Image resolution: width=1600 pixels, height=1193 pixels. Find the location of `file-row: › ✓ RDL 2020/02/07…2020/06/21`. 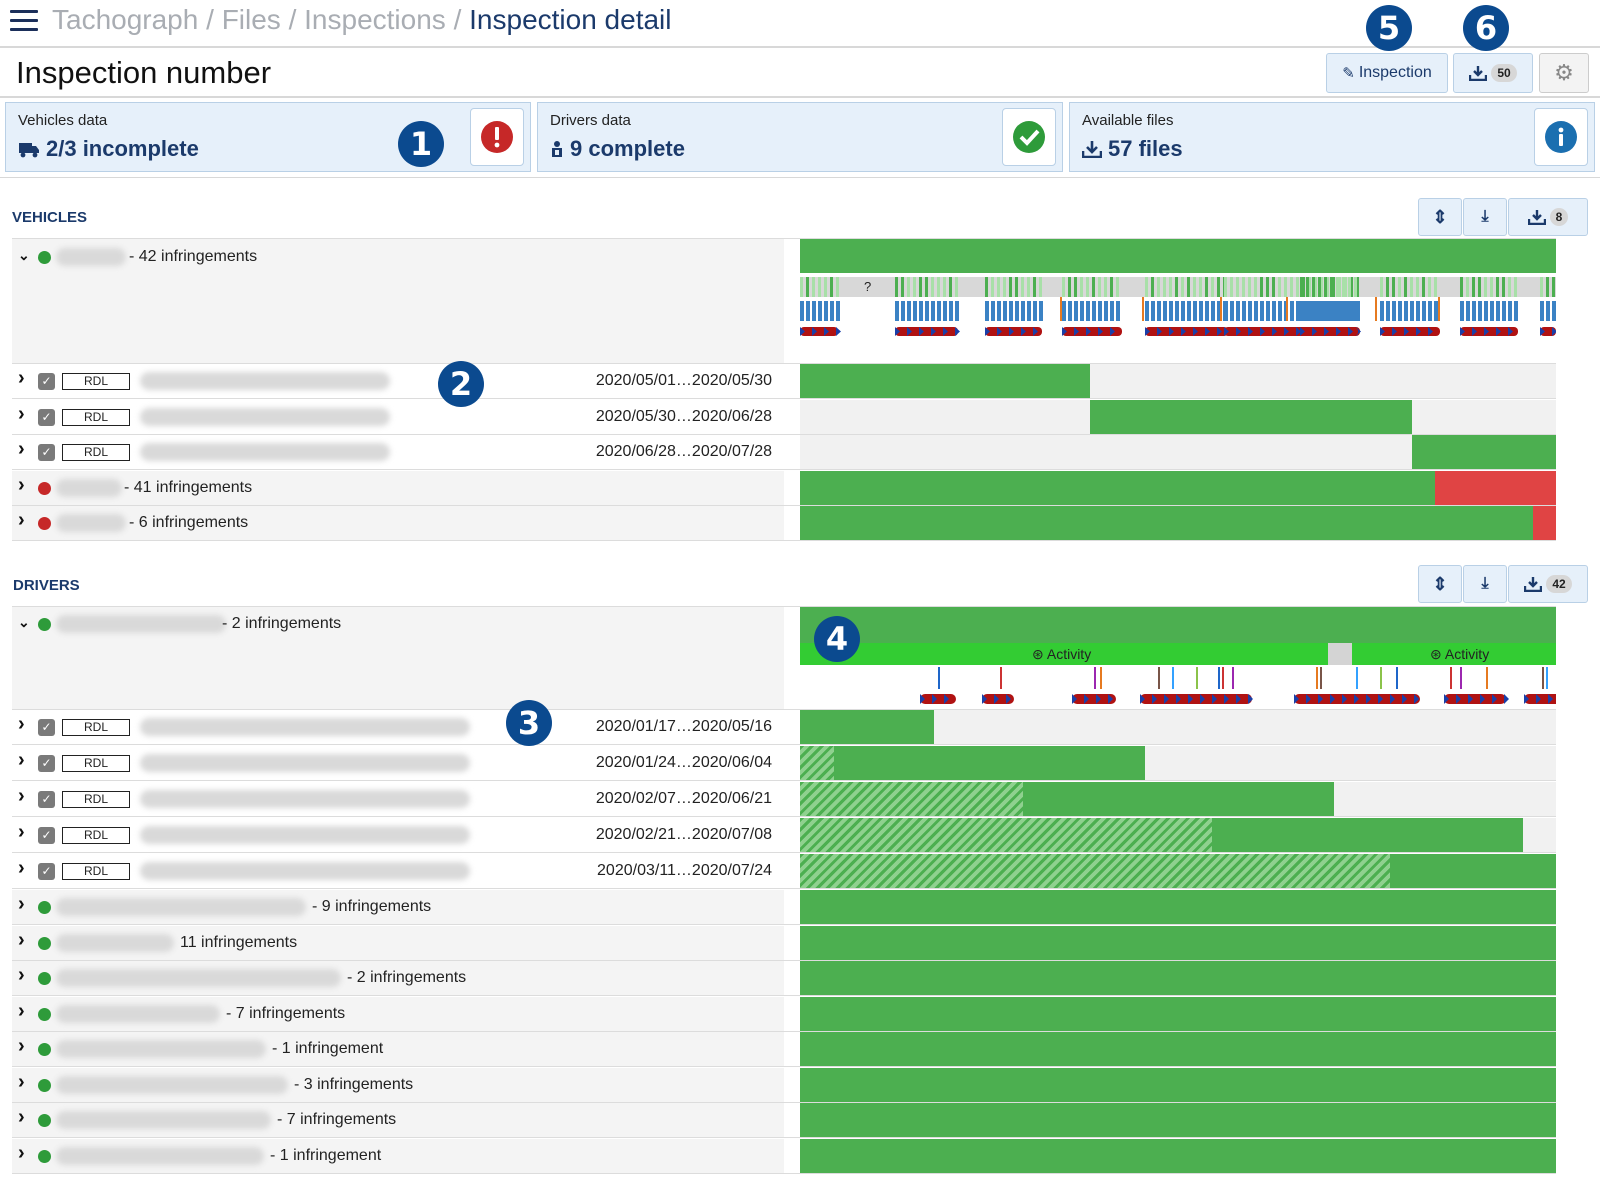

file-row: › ✓ RDL 2020/02/07…2020/06/21 is located at coordinates (784, 799).